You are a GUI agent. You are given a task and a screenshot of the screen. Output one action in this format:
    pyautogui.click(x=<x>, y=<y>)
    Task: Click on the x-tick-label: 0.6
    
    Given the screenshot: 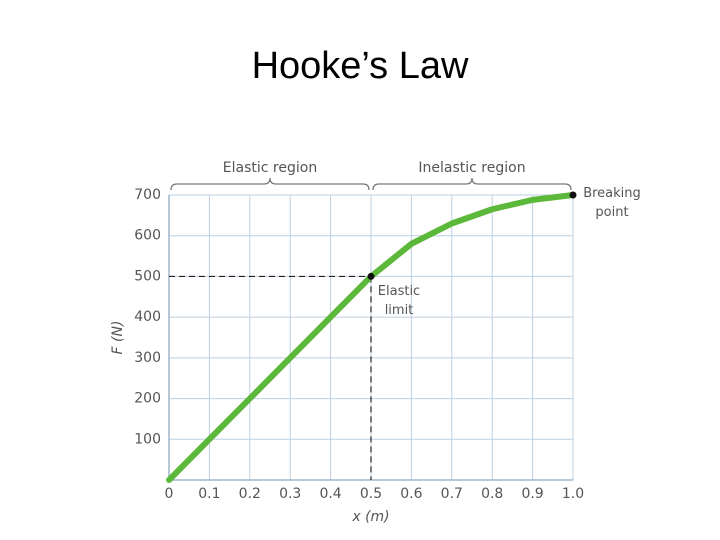 What is the action you would take?
    pyautogui.click(x=411, y=494)
    